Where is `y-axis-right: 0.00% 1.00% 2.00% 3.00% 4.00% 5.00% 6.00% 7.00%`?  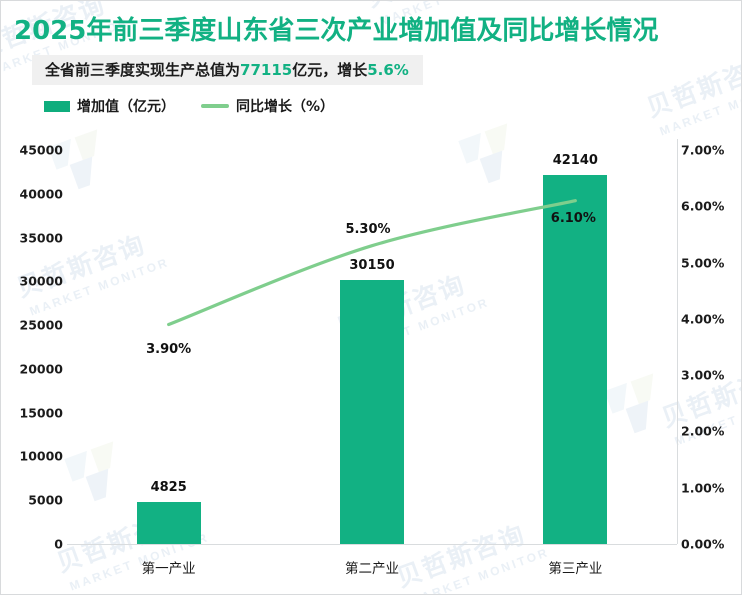
y-axis-right: 0.00% 1.00% 2.00% 3.00% 4.00% 5.00% 6.00% 7.00% is located at coordinates (711, 297).